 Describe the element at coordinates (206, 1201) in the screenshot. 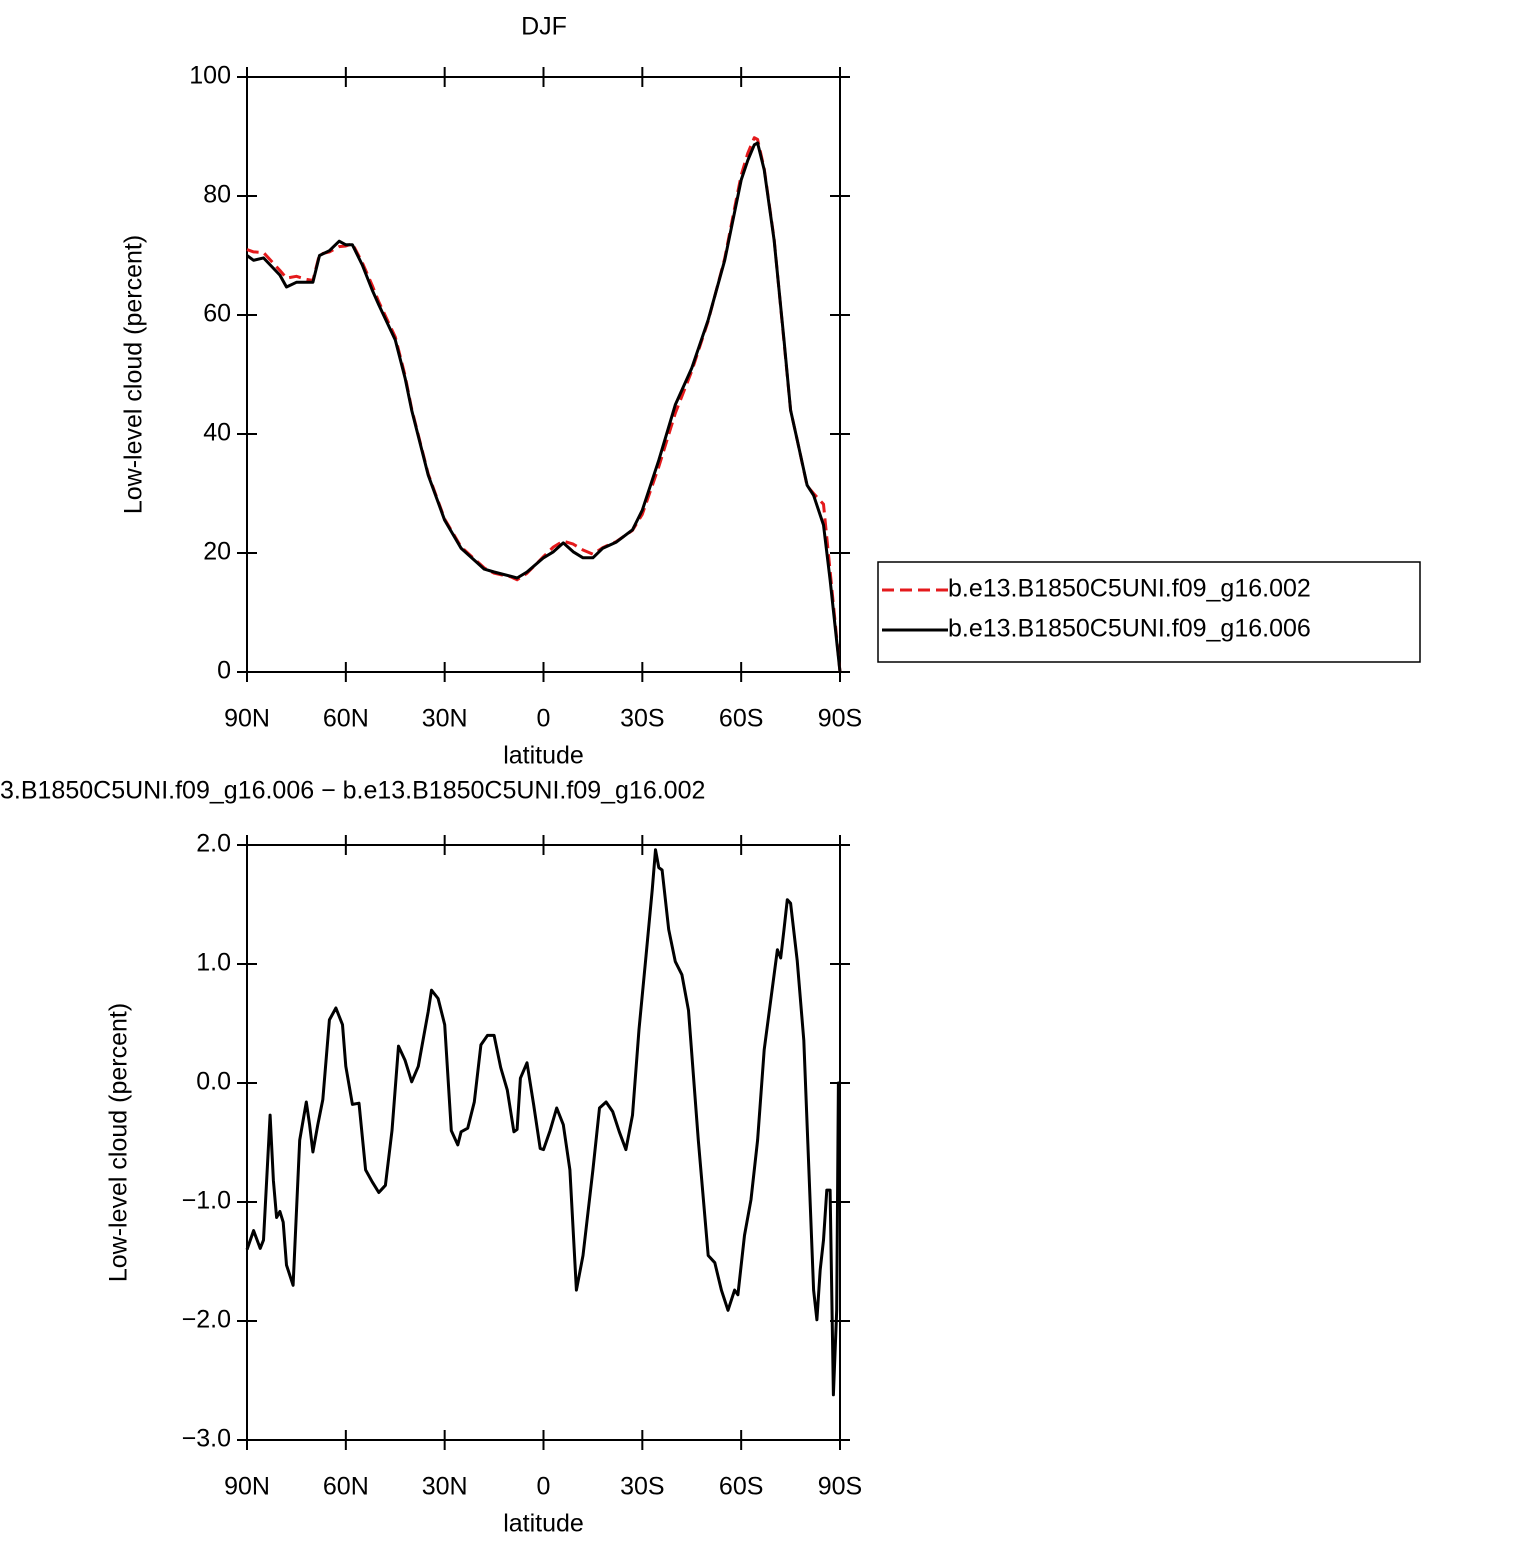

I see `y-tick-label: −1.0` at that location.